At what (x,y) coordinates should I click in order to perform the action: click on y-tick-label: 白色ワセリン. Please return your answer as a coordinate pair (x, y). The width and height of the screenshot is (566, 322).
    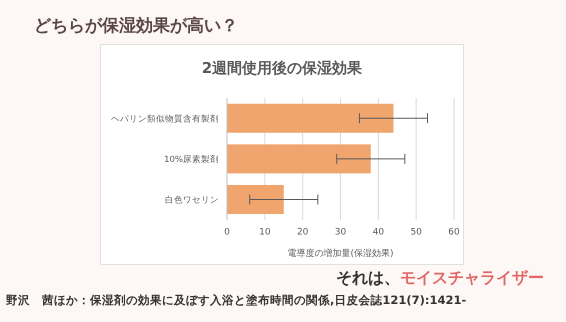
    Looking at the image, I should click on (192, 200).